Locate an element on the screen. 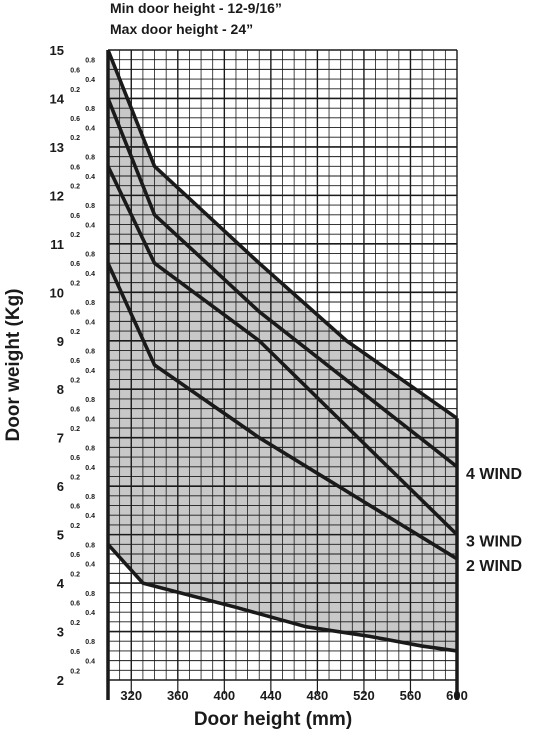  y-tick-label: 7 is located at coordinates (60, 438).